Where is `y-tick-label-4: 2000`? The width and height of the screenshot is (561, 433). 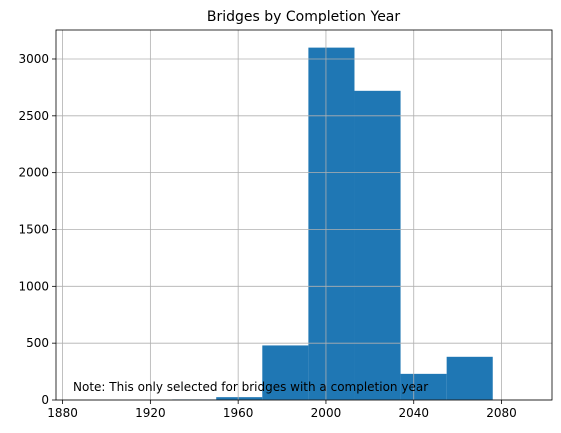 y-tick-label-4: 2000 is located at coordinates (33, 173).